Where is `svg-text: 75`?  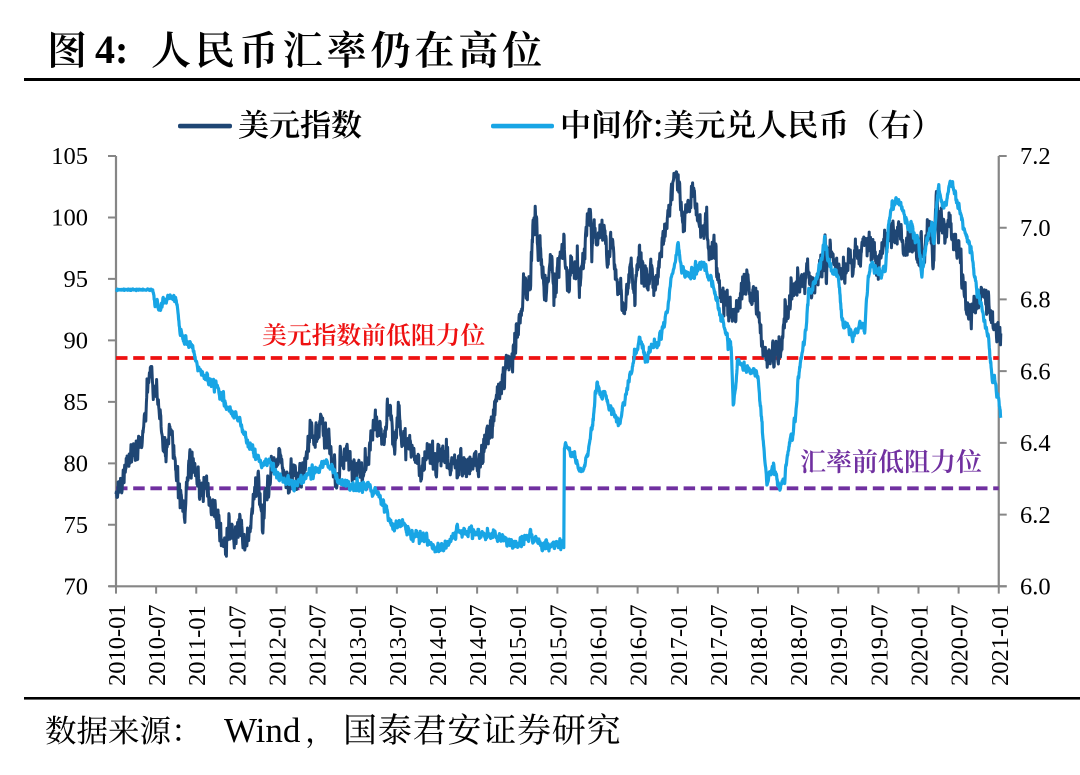 svg-text: 75 is located at coordinates (76, 525).